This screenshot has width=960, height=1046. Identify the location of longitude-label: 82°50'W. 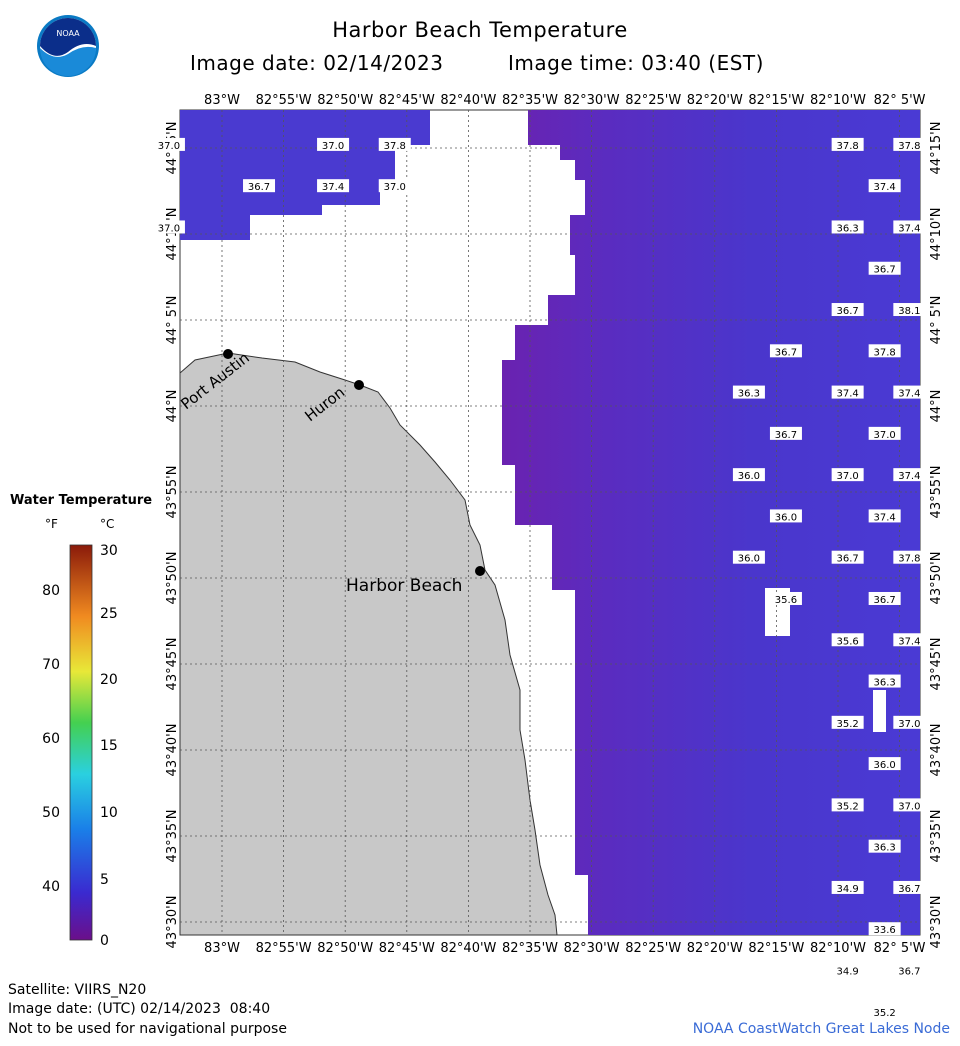
(345, 100).